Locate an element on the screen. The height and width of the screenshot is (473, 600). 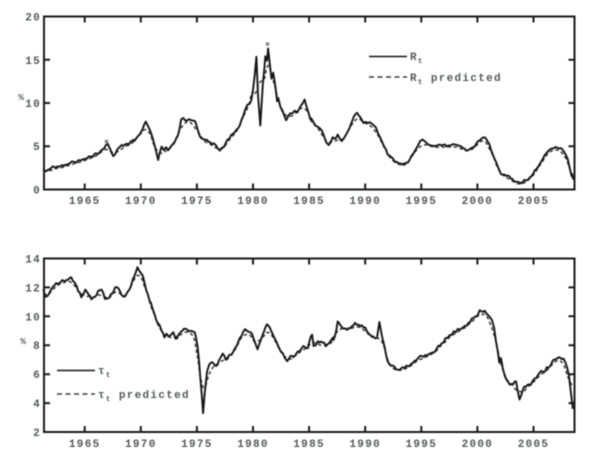
svg-text: 2 is located at coordinates (37, 434).